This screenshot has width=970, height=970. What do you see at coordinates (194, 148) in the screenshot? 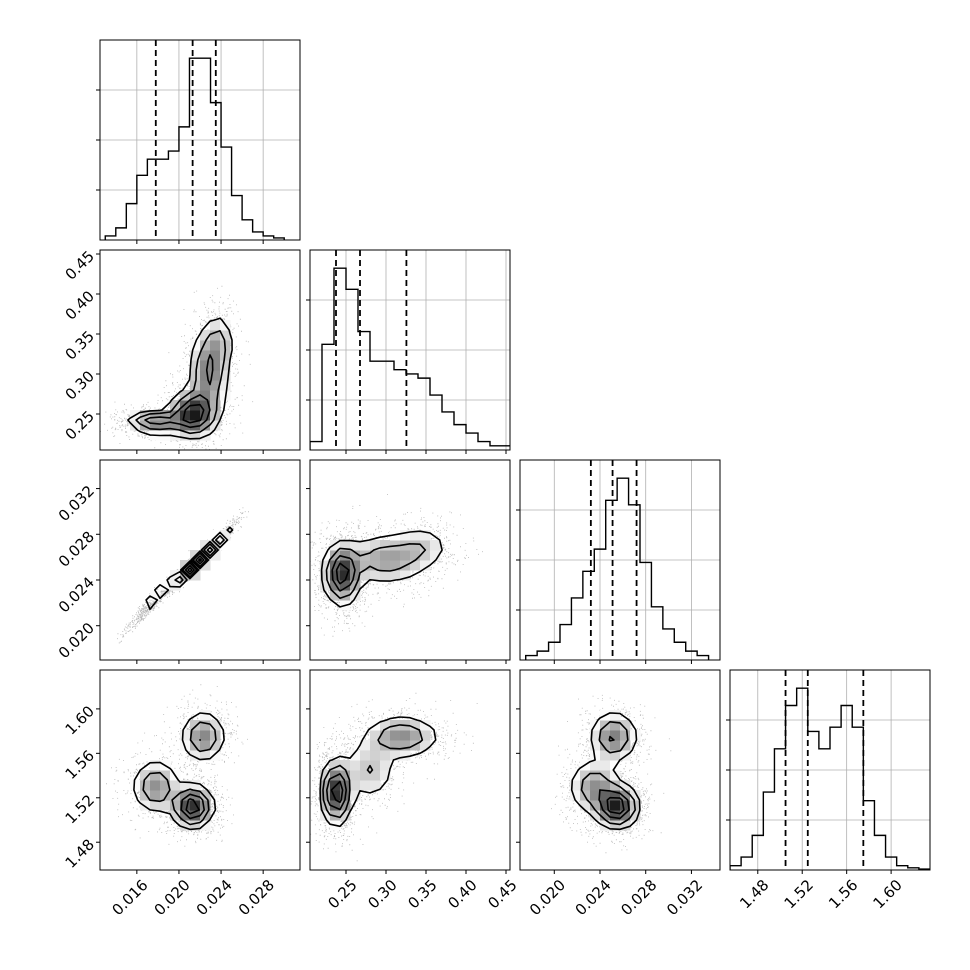
I see `hist-step-p1` at bounding box center [194, 148].